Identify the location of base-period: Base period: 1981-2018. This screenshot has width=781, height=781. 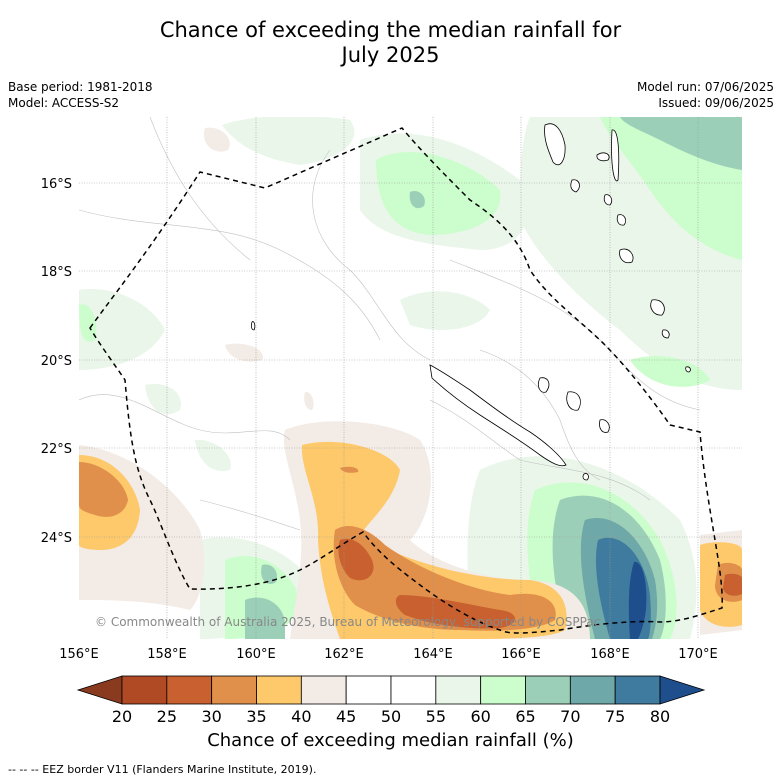
(80, 87).